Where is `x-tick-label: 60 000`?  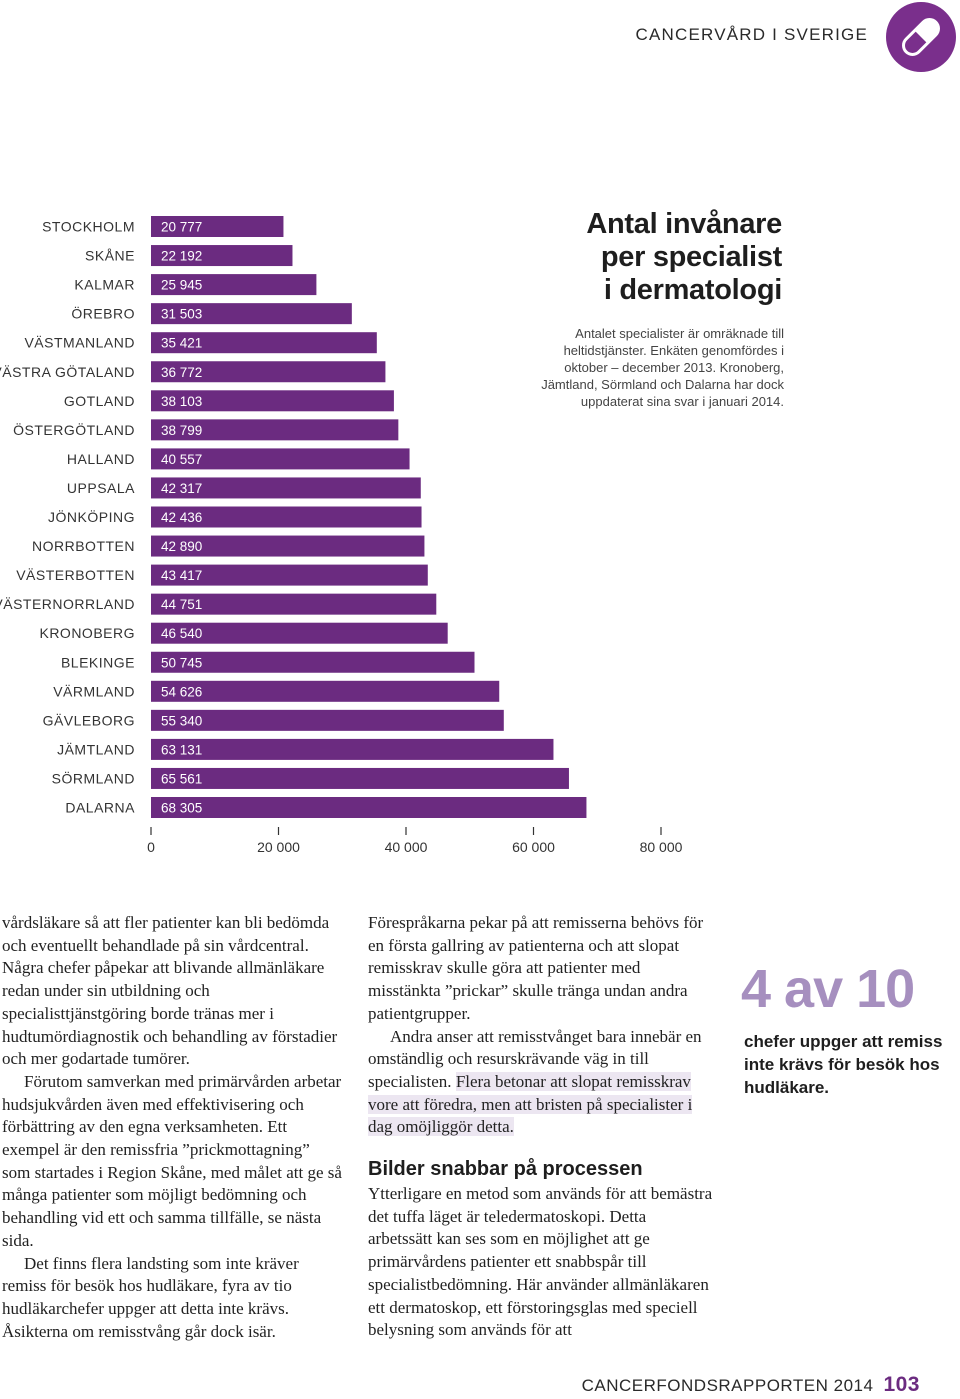
x-tick-label: 60 000 is located at coordinates (533, 847).